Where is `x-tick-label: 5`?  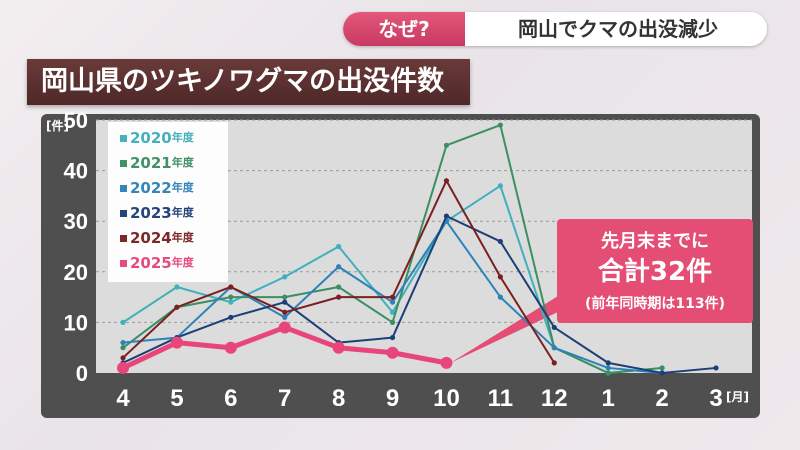 x-tick-label: 5 is located at coordinates (176, 398).